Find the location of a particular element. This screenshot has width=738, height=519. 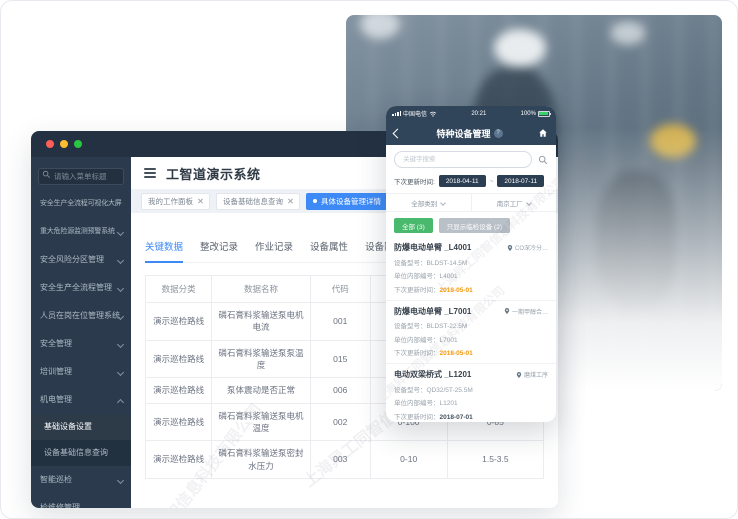

internal-code-value: L4001 is located at coordinates (448, 276).